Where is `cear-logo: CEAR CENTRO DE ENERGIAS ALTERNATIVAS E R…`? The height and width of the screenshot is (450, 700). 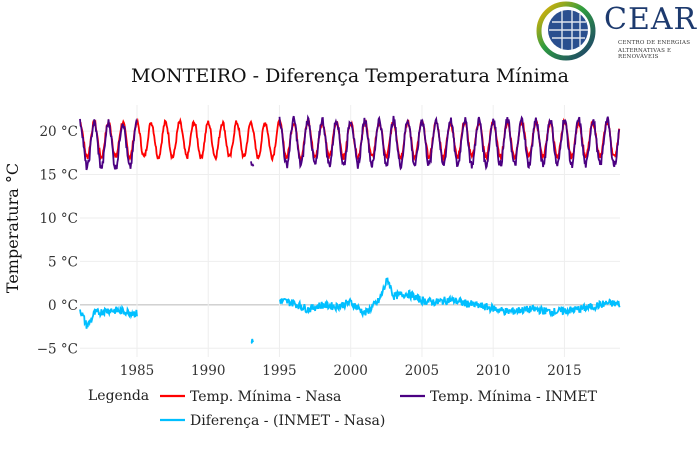
cear-logo: CEAR CENTRO DE ENERGIAS ALTERNATIVAS E R… is located at coordinates (616, 31).